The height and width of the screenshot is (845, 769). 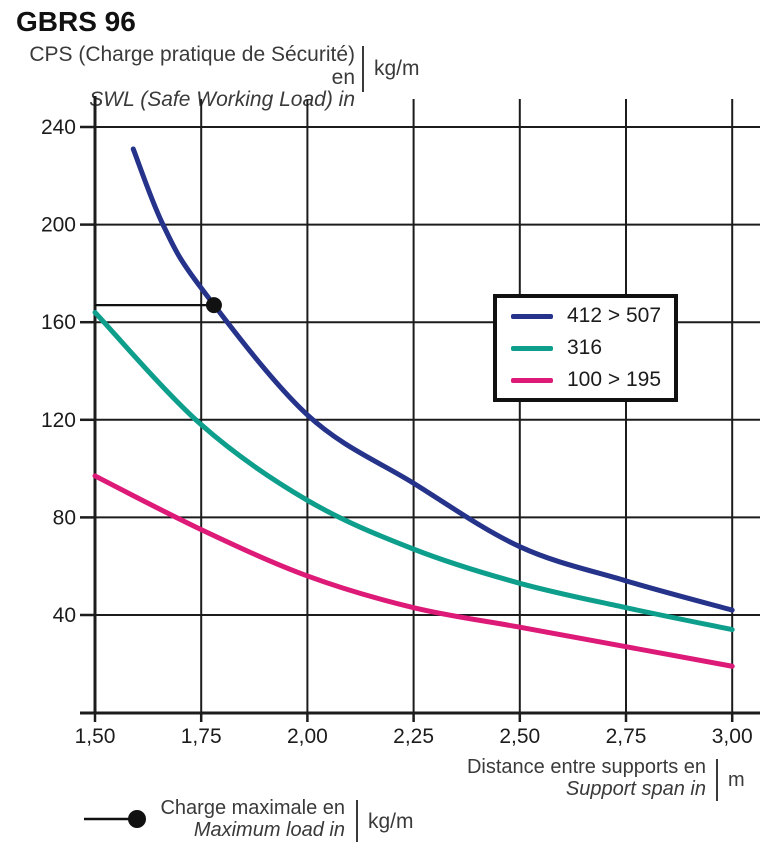 I want to click on page-title: GBRS 96, so click(x=76, y=21).